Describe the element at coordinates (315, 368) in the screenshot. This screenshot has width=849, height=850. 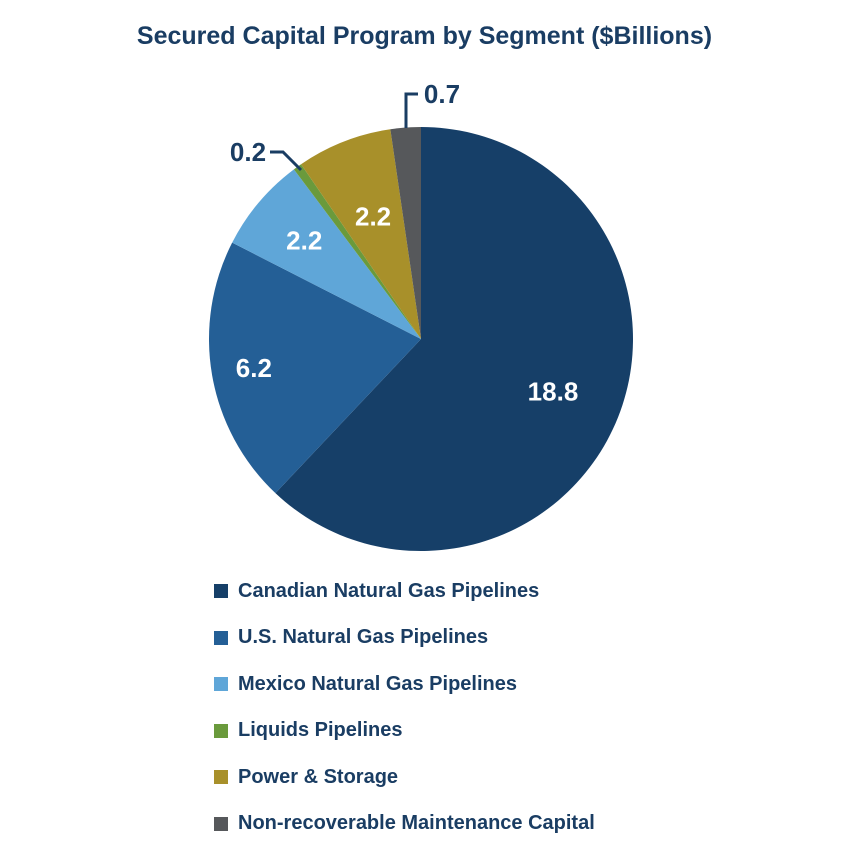
I see `pie-slice-us-gas` at that location.